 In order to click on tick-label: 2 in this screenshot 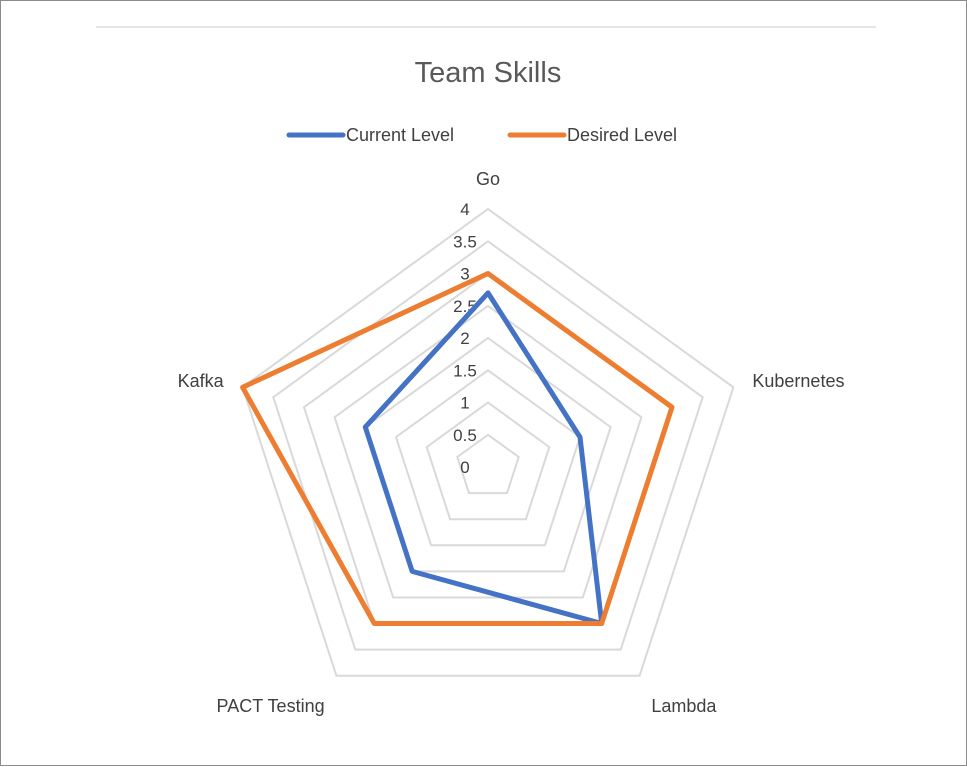, I will do `click(464, 338)`.